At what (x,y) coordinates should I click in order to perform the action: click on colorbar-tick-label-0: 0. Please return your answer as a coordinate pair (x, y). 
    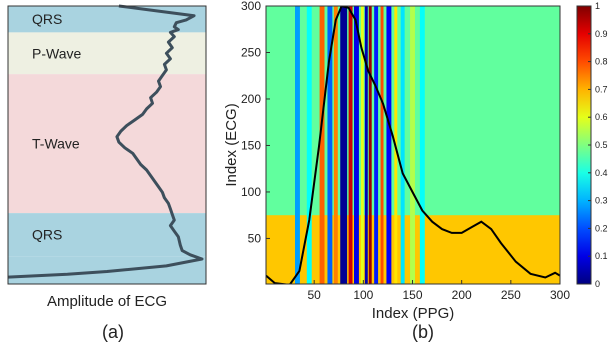
    Looking at the image, I should click on (597, 284).